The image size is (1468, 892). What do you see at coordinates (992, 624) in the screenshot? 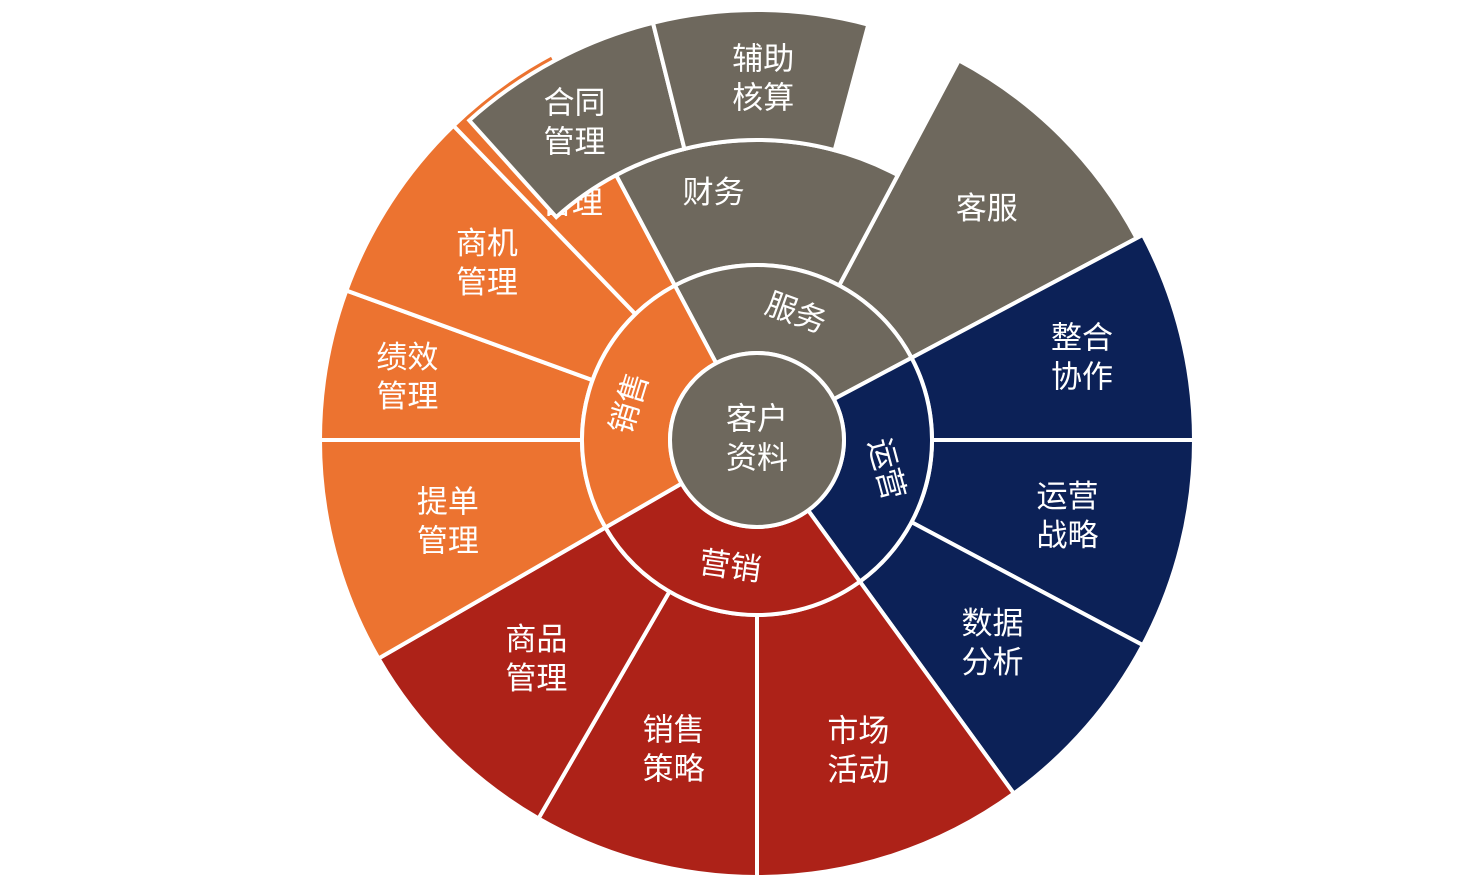
I see `segment-label-4-line: 数据` at bounding box center [992, 624].